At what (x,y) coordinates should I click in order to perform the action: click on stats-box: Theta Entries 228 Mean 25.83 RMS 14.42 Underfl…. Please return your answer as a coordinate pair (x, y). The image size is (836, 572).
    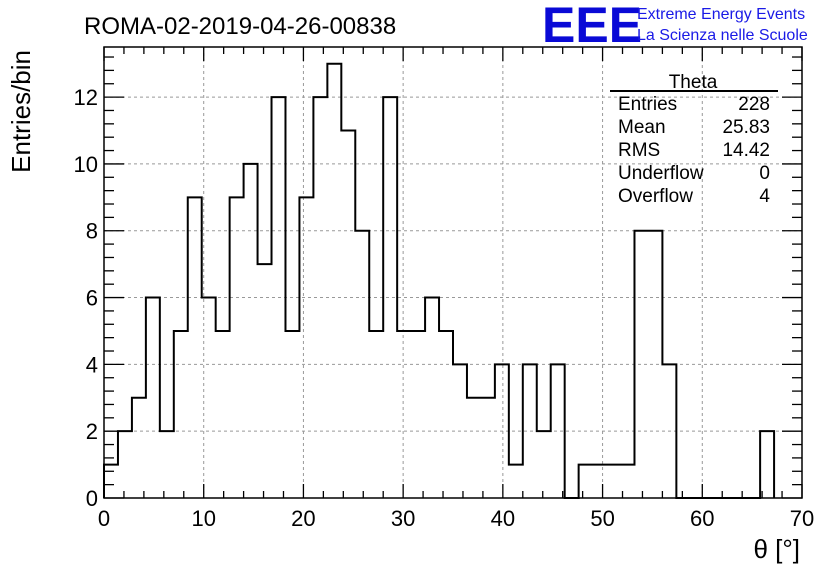
    Looking at the image, I should click on (694, 139).